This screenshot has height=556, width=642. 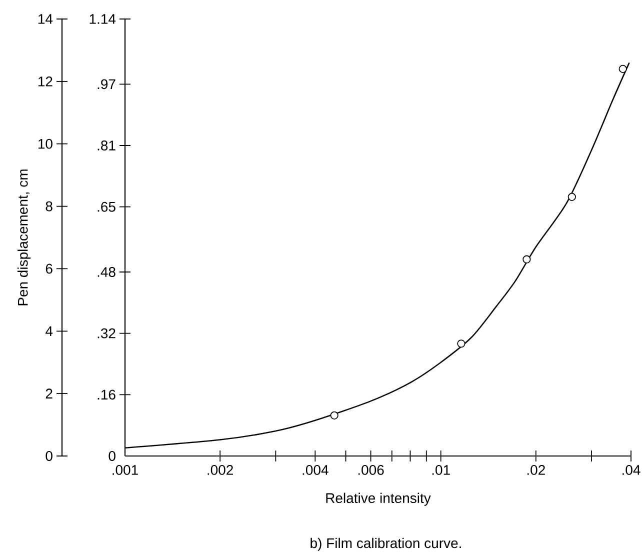 I want to click on y2-tick-label: .32, so click(x=107, y=333).